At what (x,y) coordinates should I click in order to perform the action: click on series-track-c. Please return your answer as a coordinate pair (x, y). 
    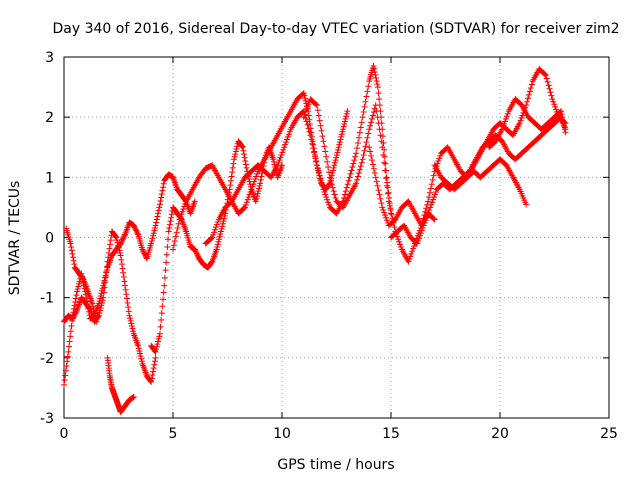
    Looking at the image, I should click on (81, 275).